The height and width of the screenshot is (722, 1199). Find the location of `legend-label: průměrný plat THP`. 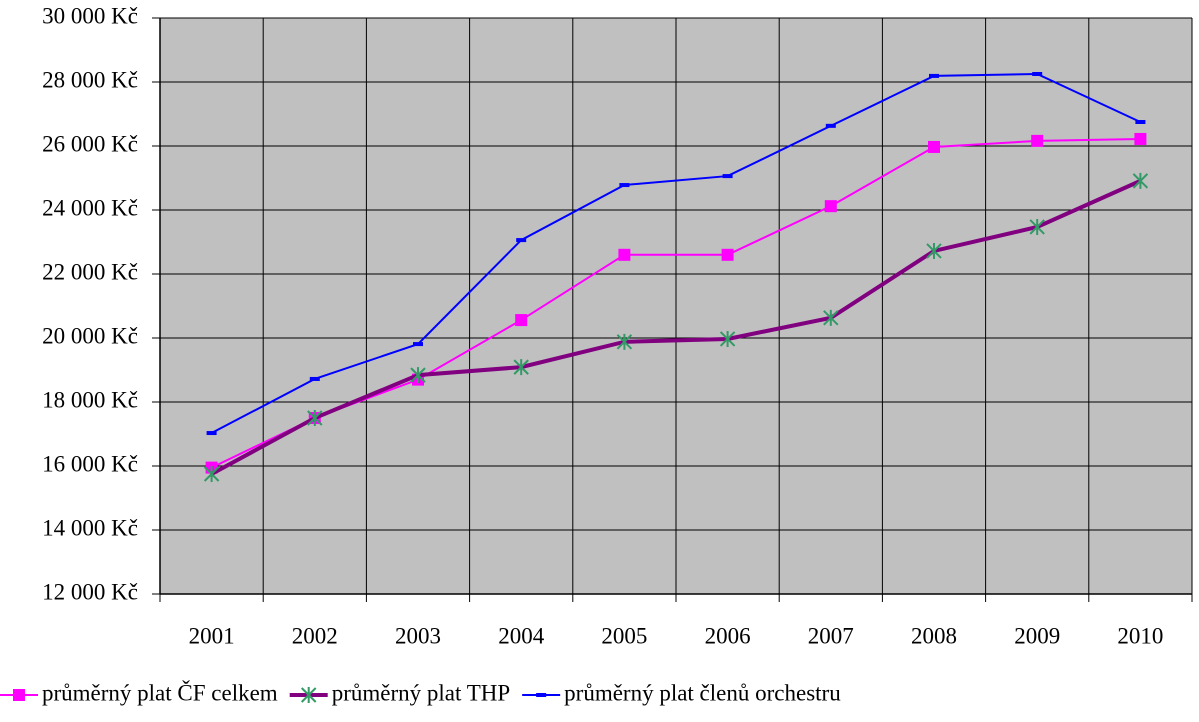

legend-label: průměrný plat THP is located at coordinates (421, 692).